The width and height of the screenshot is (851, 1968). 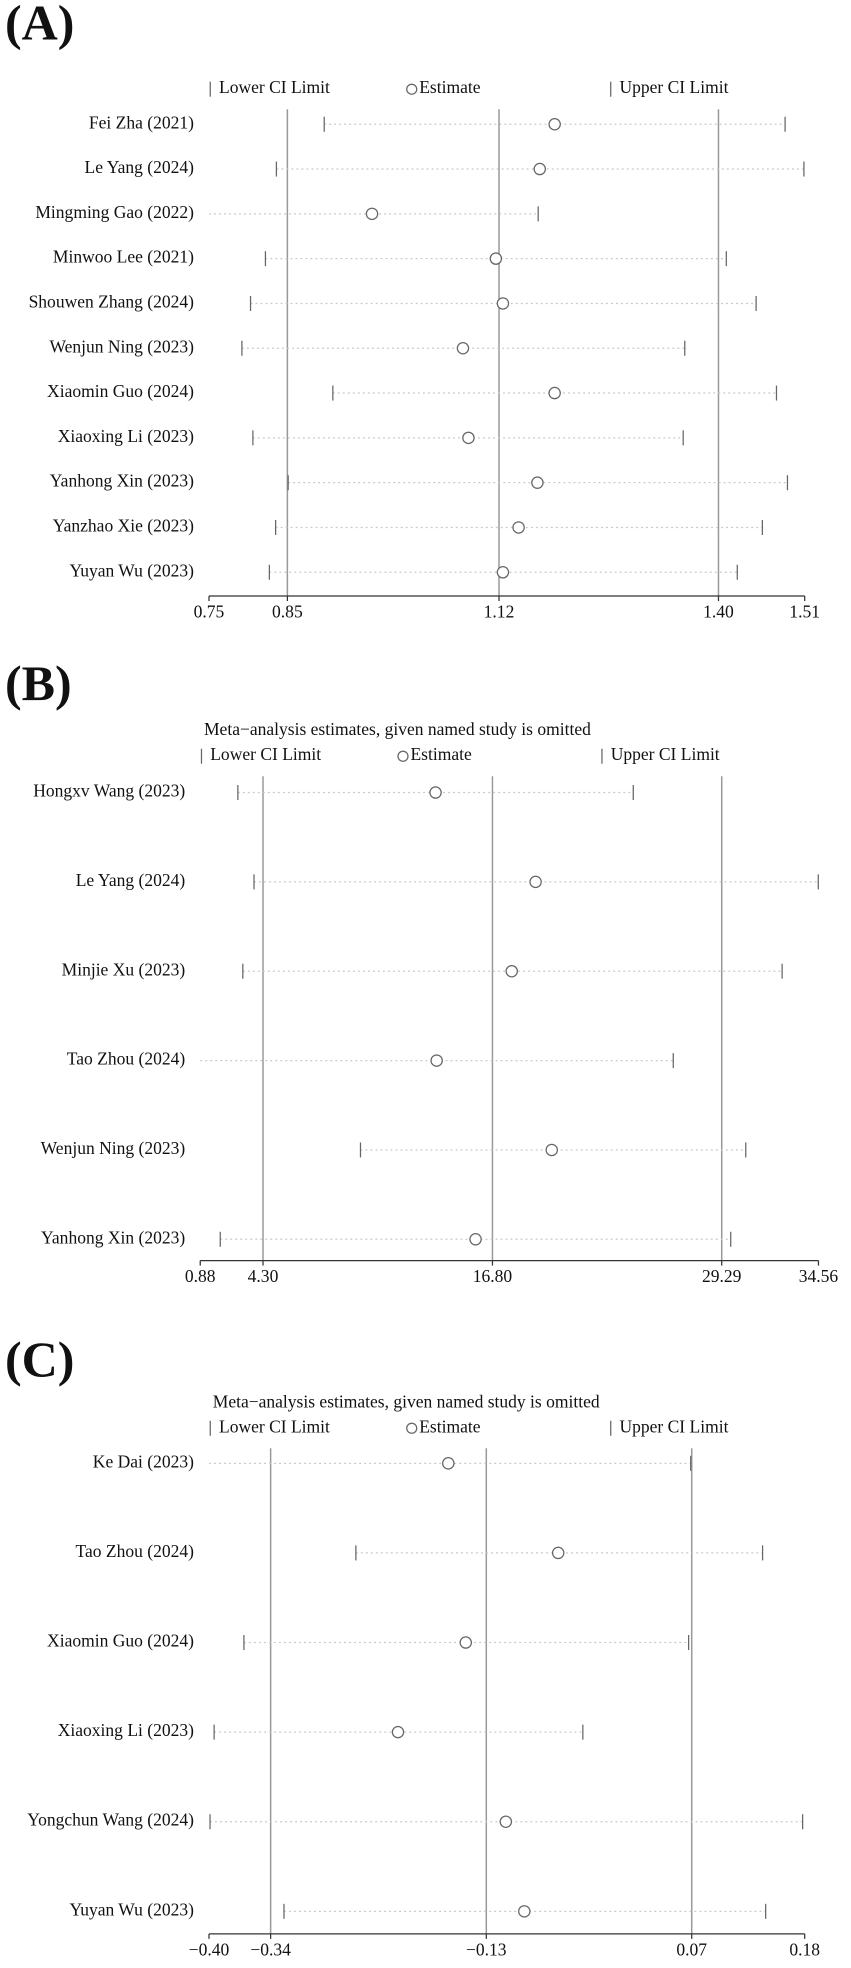 I want to click on x-tick-label: −0.40, so click(x=209, y=1949).